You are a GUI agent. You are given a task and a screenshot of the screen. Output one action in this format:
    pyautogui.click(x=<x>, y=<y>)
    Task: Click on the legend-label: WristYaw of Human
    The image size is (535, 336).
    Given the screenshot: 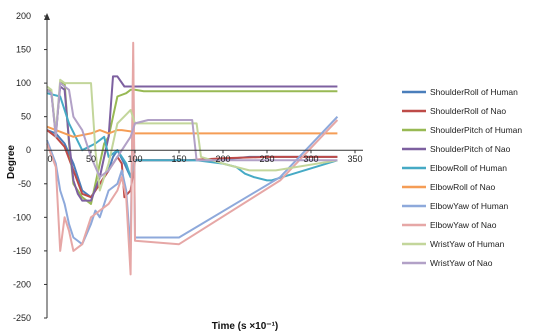 What is the action you would take?
    pyautogui.click(x=467, y=244)
    